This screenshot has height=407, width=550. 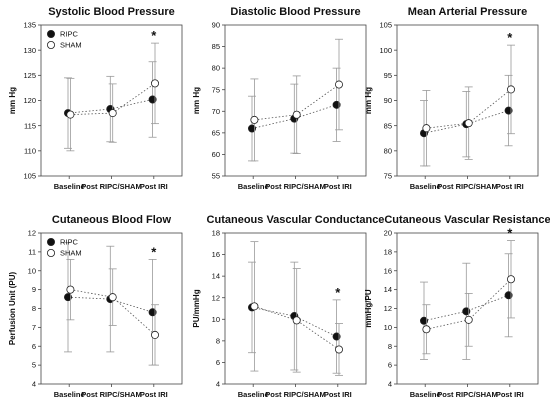 I want to click on y-tick-label: 75, so click(x=388, y=176).